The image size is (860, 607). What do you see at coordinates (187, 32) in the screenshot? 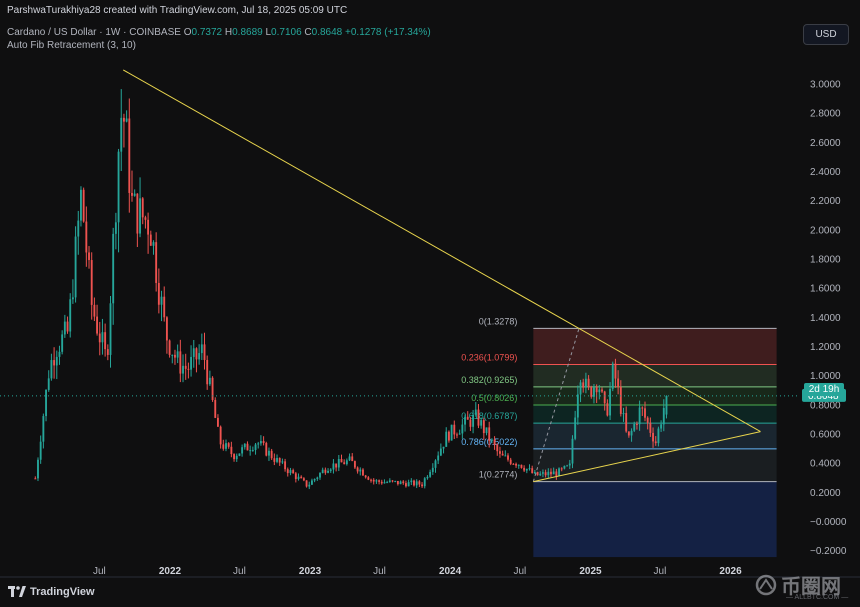
I see `open-label: O` at bounding box center [187, 32].